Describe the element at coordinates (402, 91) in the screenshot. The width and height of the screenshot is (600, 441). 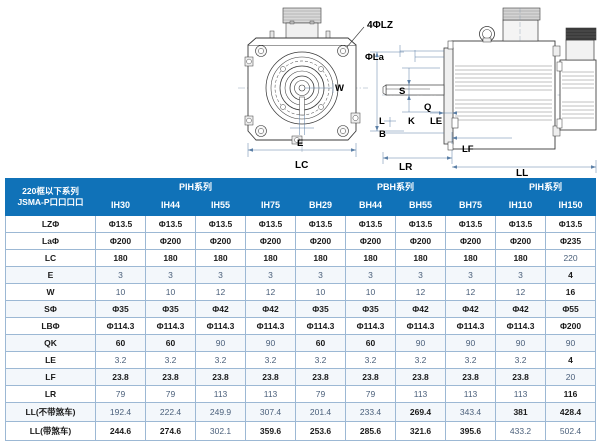
I see `label-s: S` at that location.